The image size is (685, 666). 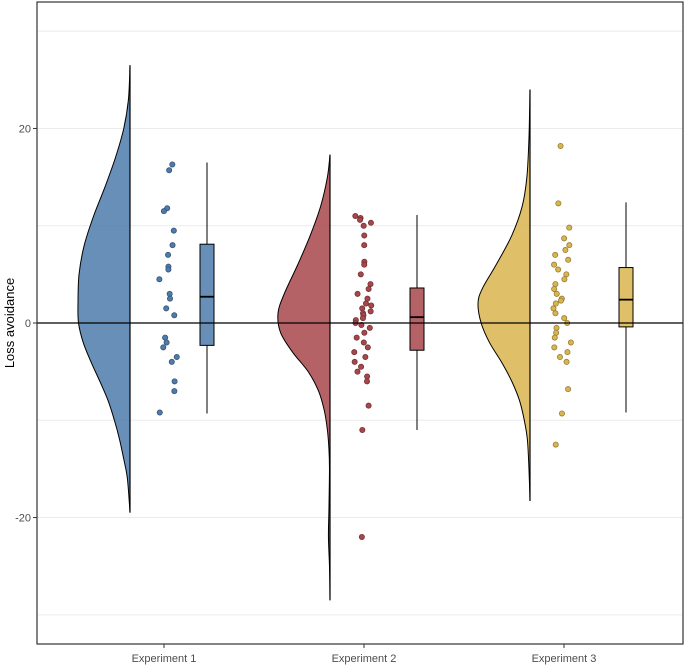 What do you see at coordinates (164, 659) in the screenshot?
I see `x-tick-label: Experiment 1` at bounding box center [164, 659].